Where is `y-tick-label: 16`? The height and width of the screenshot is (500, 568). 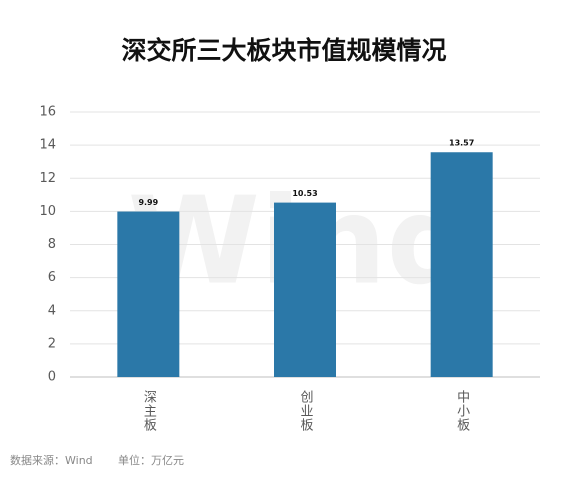
y-tick-label: 16 is located at coordinates (47, 112).